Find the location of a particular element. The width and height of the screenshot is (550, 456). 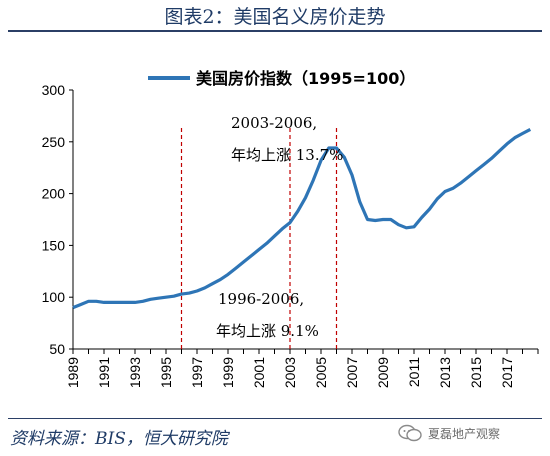

watermark-text: 夏磊地产观察 is located at coordinates (464, 433).